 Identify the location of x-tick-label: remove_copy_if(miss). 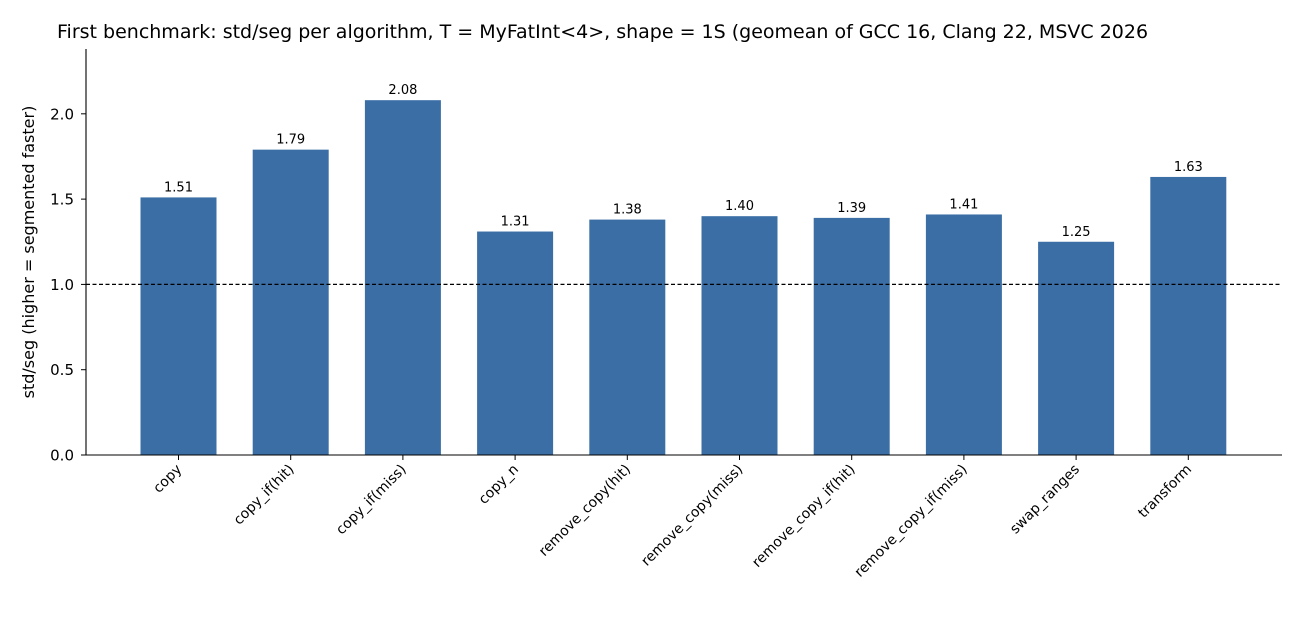
(911, 521).